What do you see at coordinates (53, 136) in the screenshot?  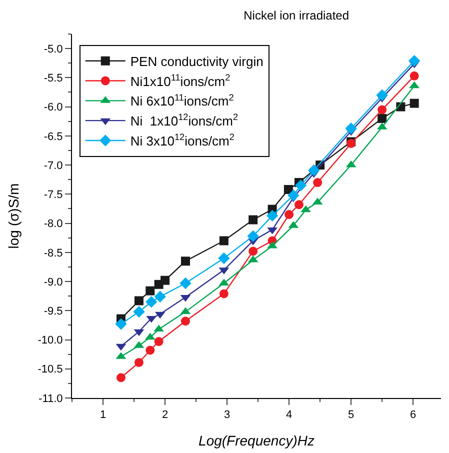 I see `y-tick-label: -6.5` at bounding box center [53, 136].